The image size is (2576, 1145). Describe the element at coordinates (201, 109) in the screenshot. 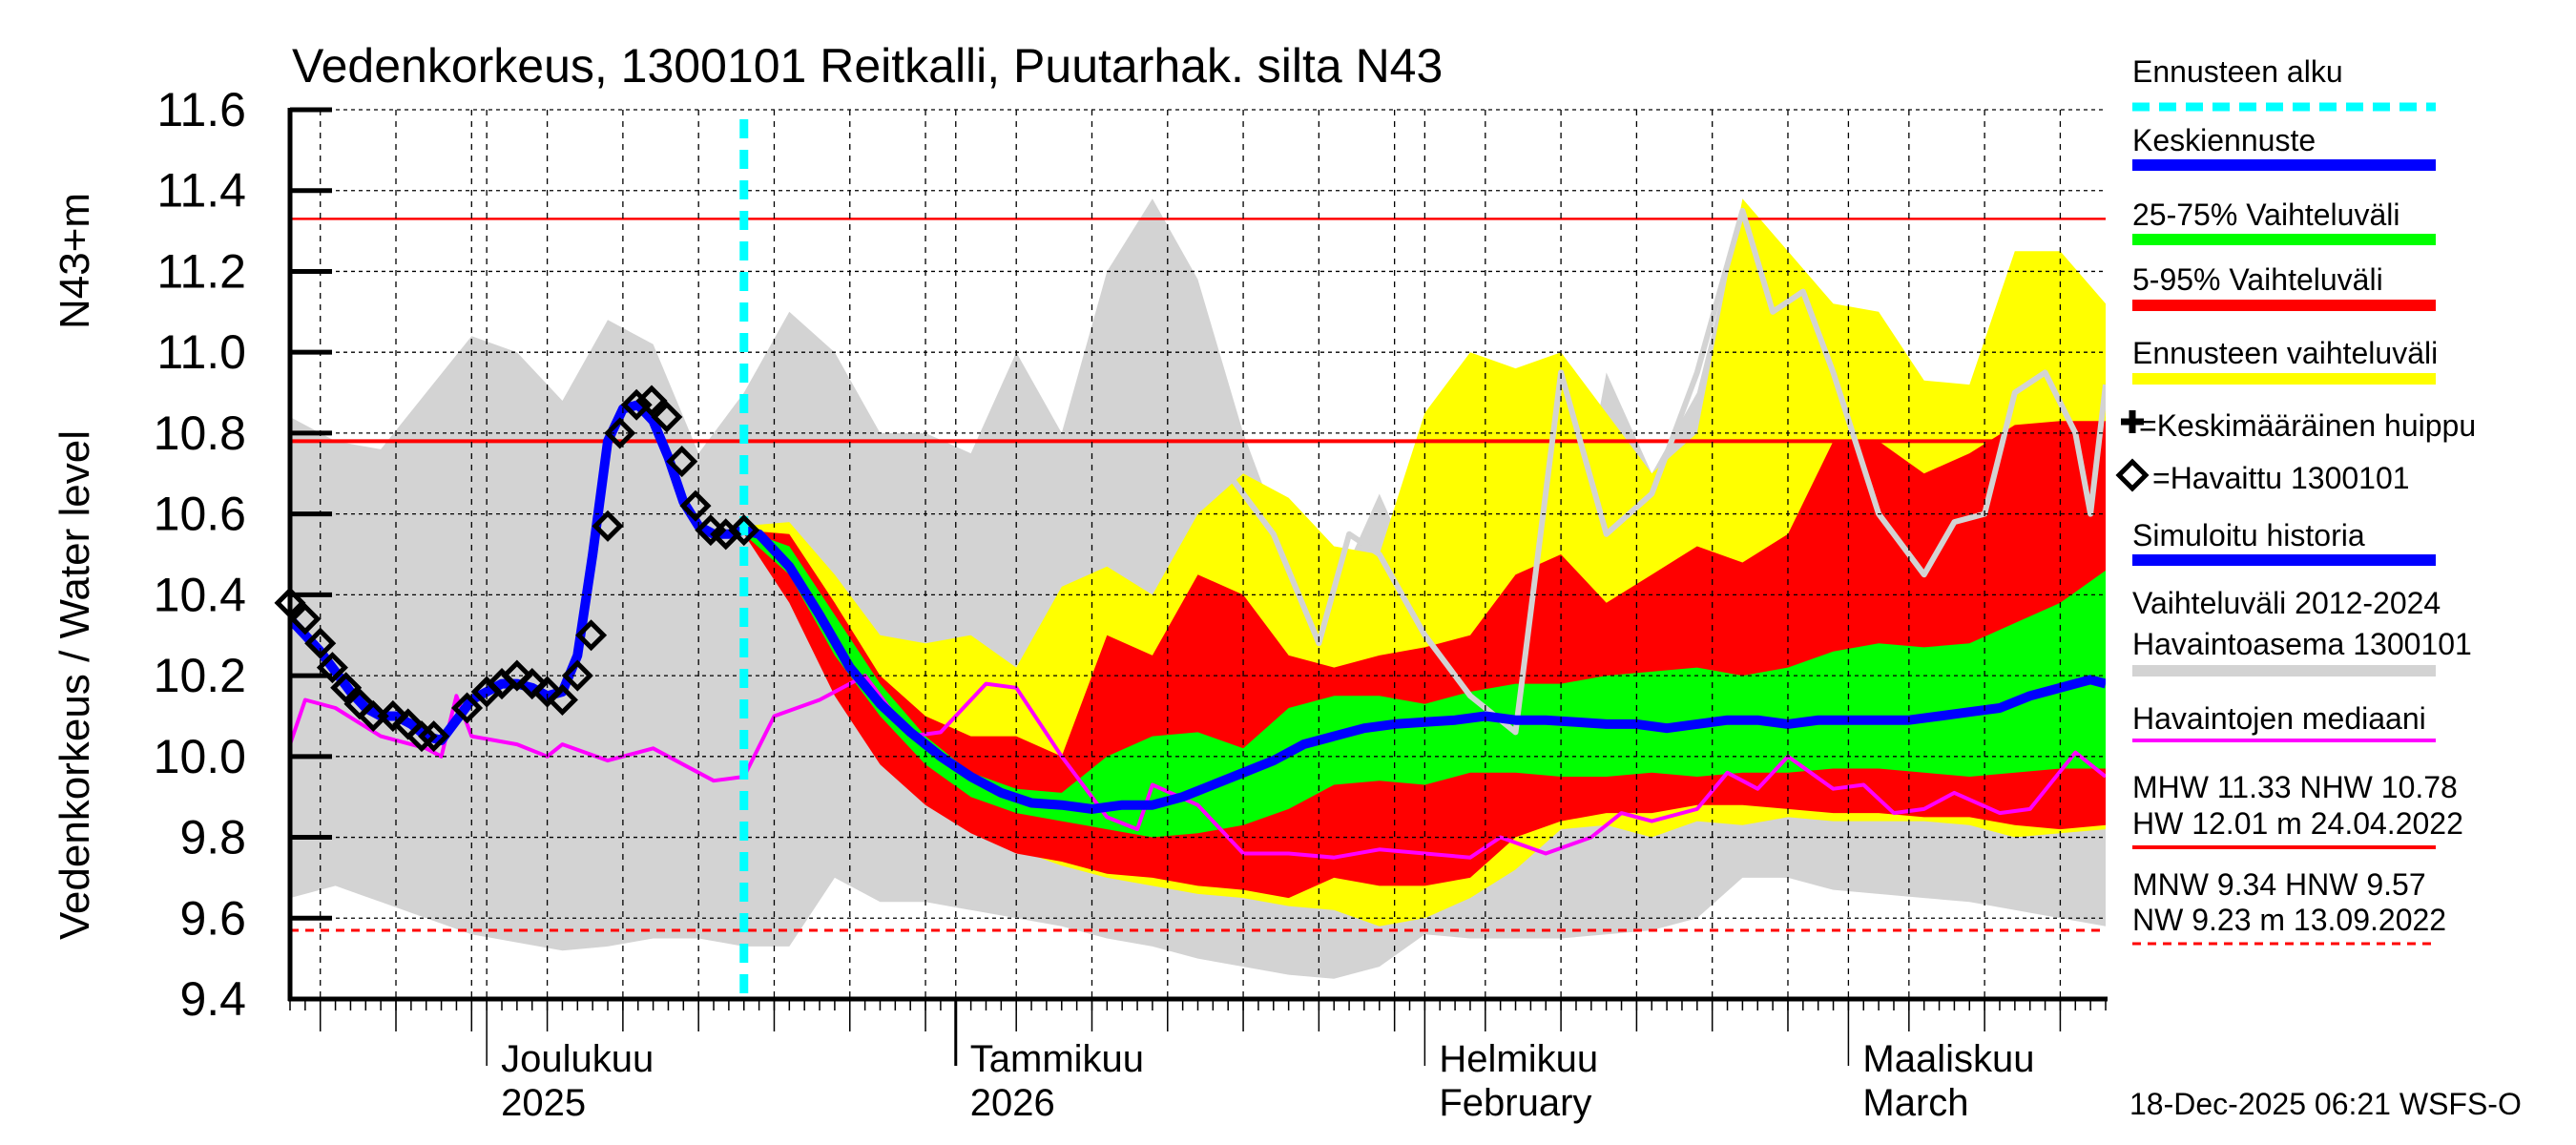

I see `y-tick-label: 11.6` at that location.